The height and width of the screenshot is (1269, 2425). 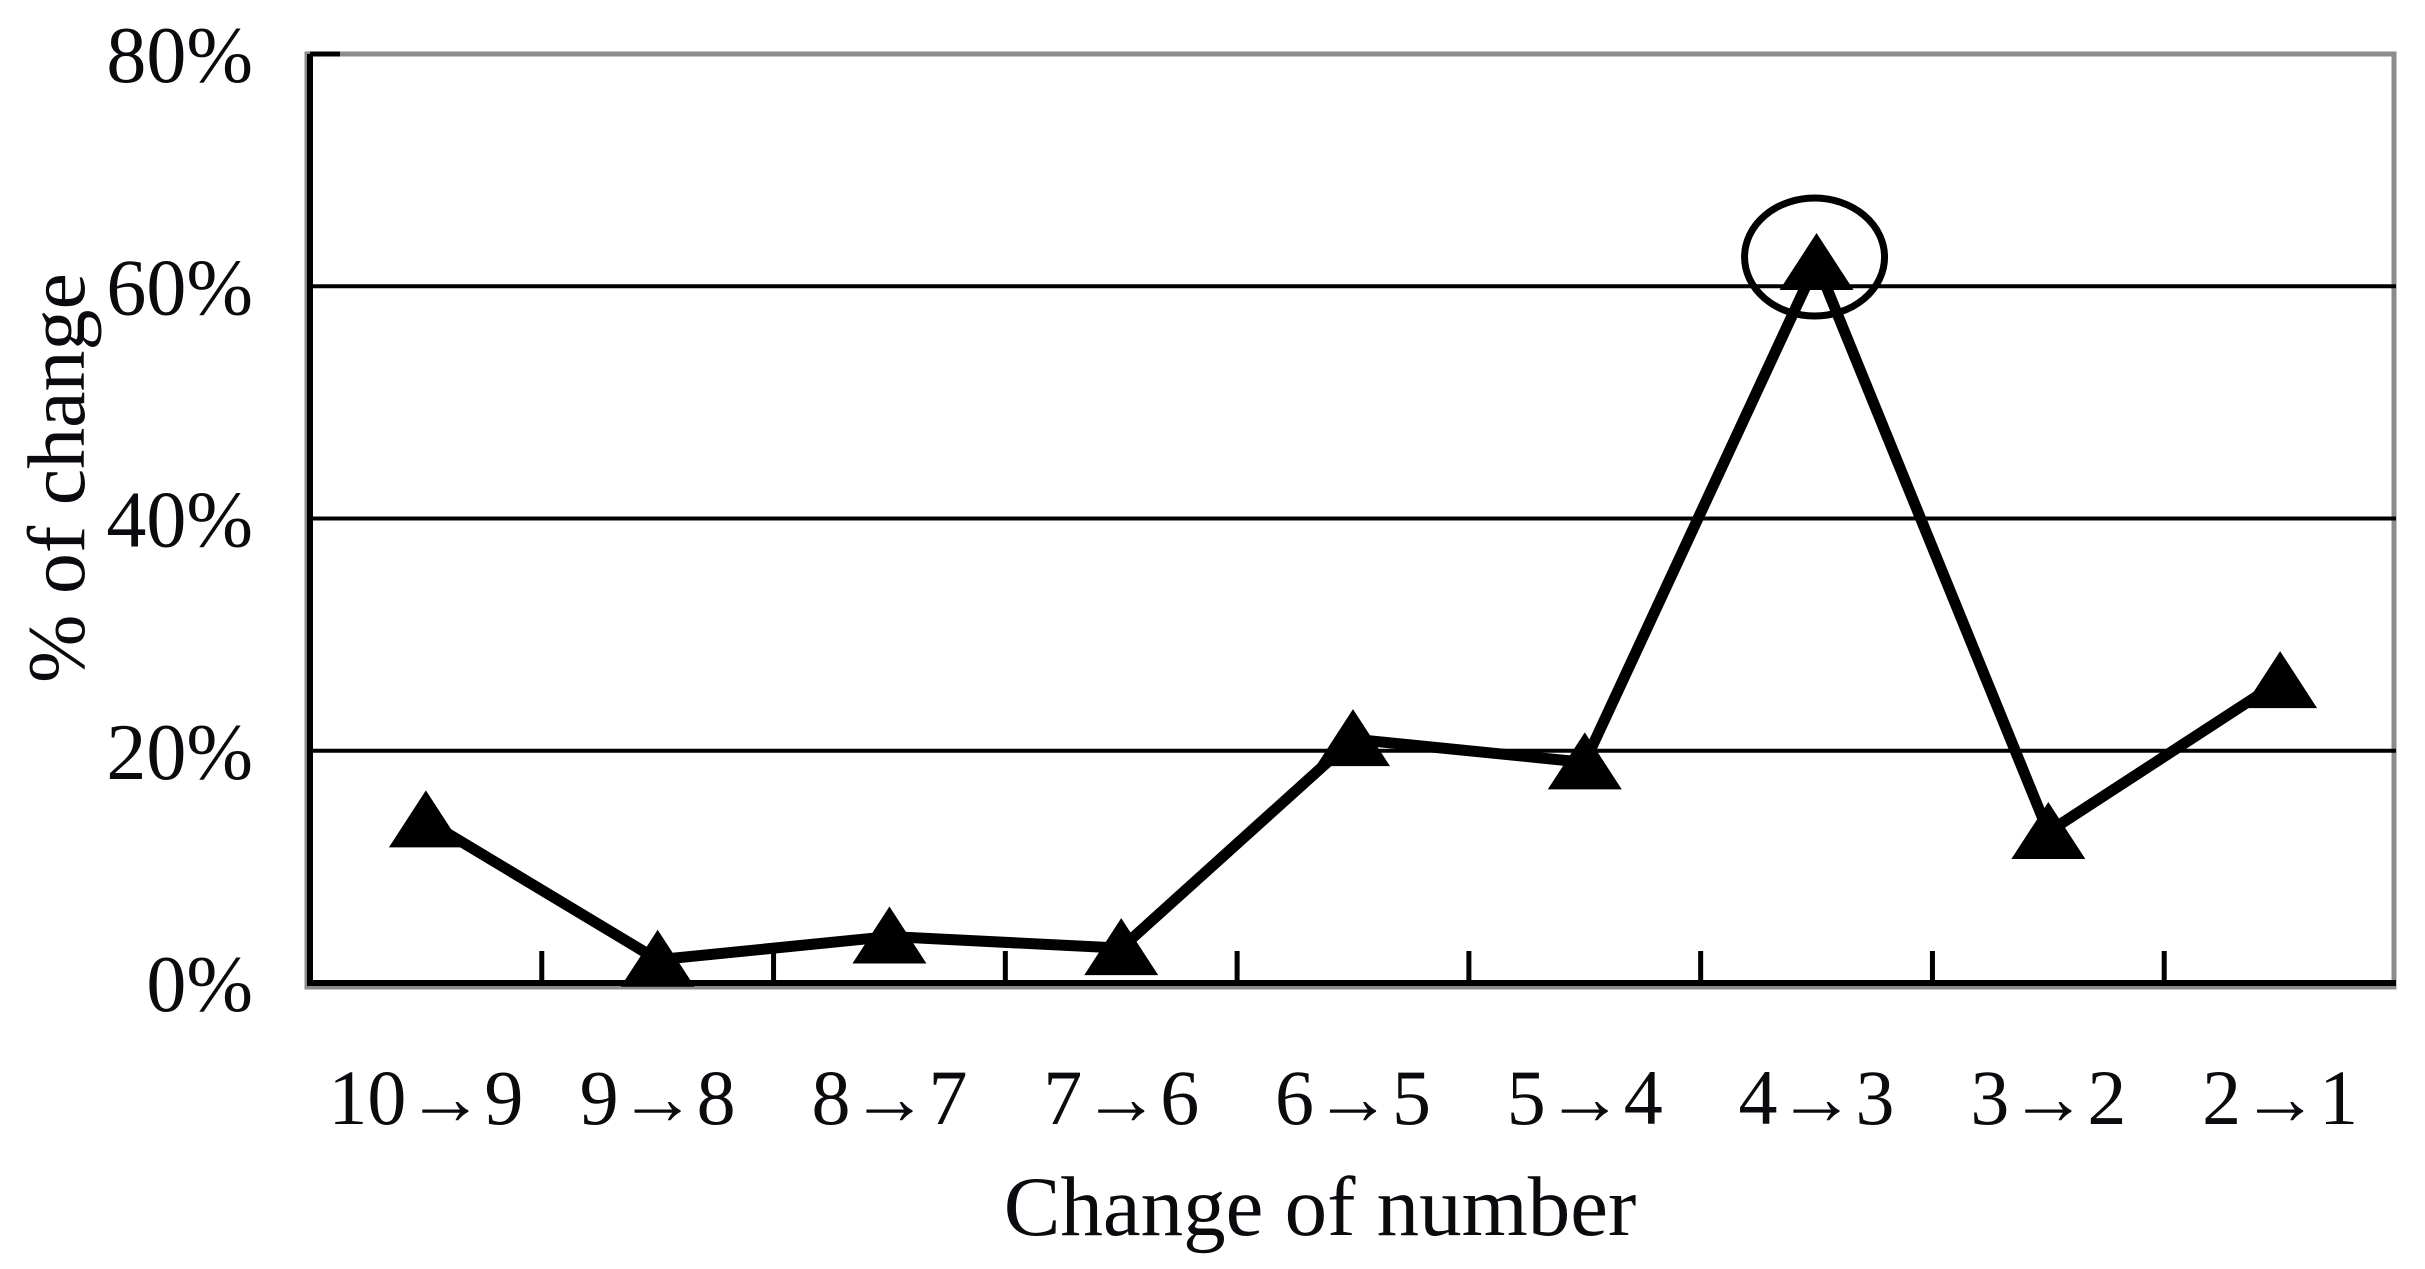 What do you see at coordinates (1817, 1097) in the screenshot?
I see `x-tick-label-4→3: 4→3` at bounding box center [1817, 1097].